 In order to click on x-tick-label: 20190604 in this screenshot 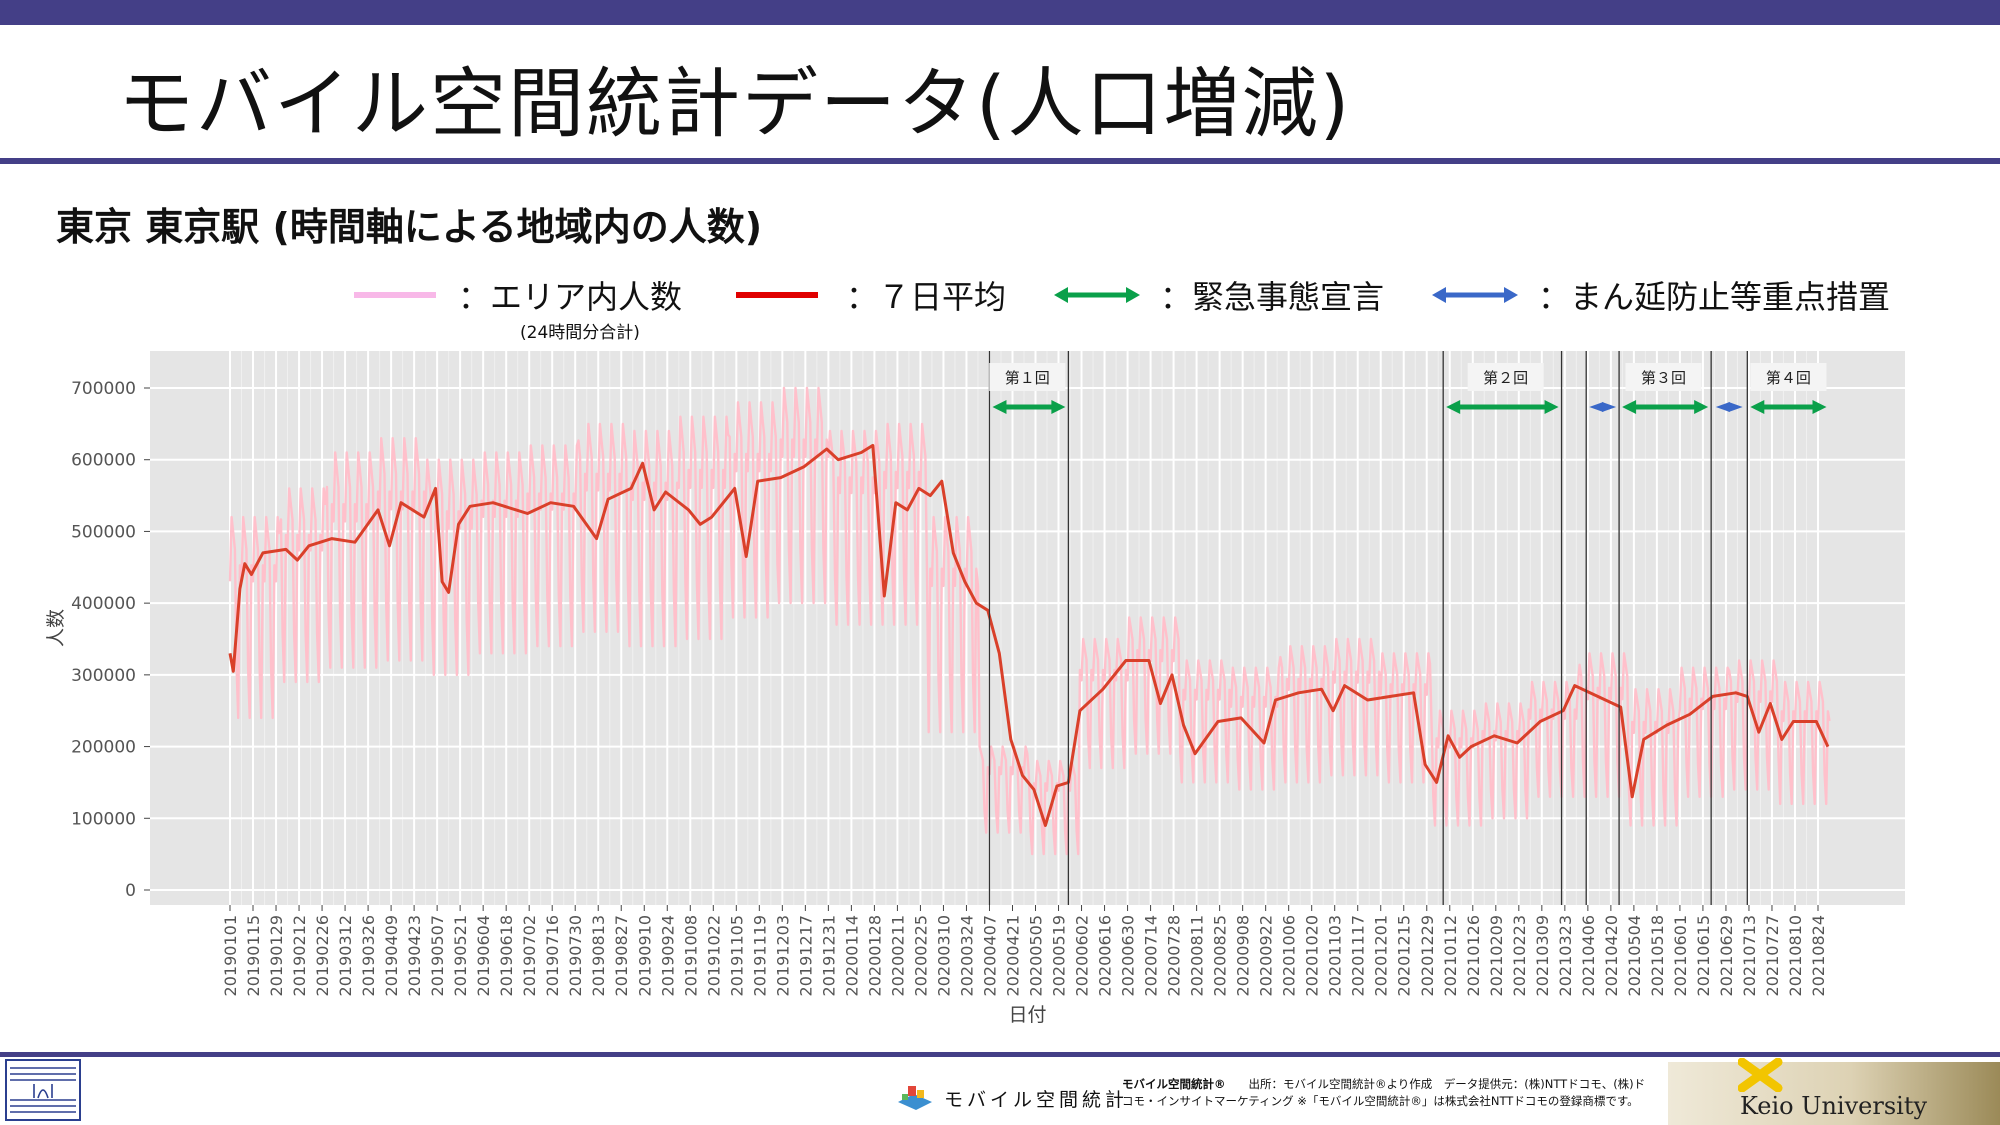, I will do `click(483, 955)`.